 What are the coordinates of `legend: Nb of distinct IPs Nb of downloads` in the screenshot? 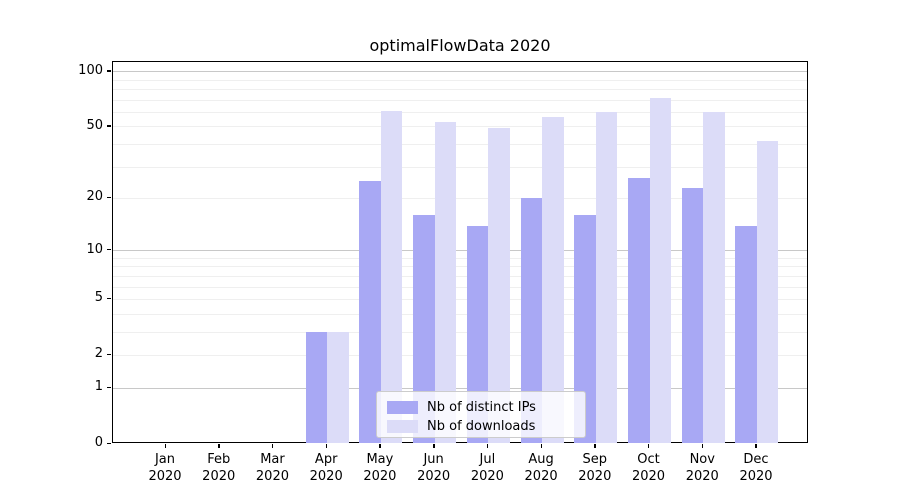 It's located at (481, 414).